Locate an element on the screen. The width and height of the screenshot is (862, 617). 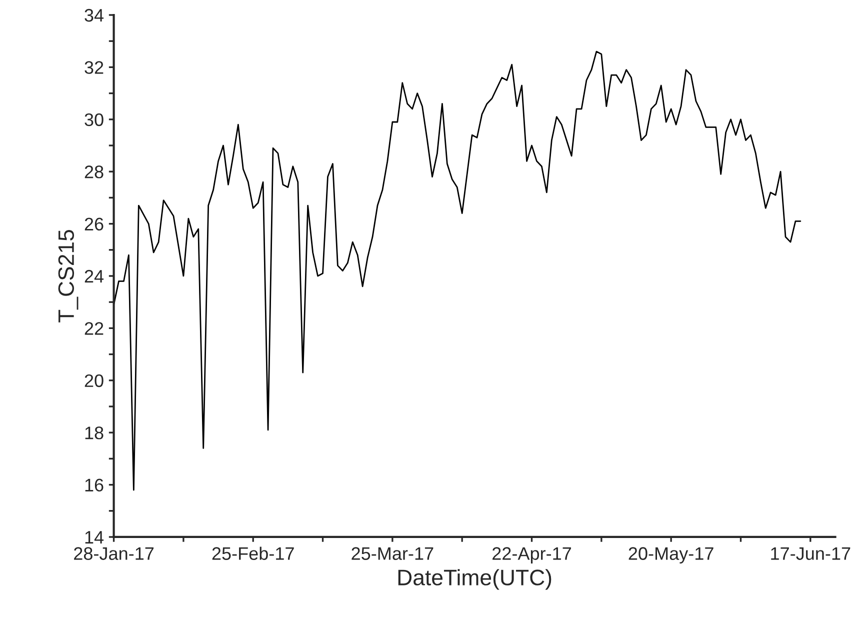
y-tick-label: 22 is located at coordinates (94, 328).